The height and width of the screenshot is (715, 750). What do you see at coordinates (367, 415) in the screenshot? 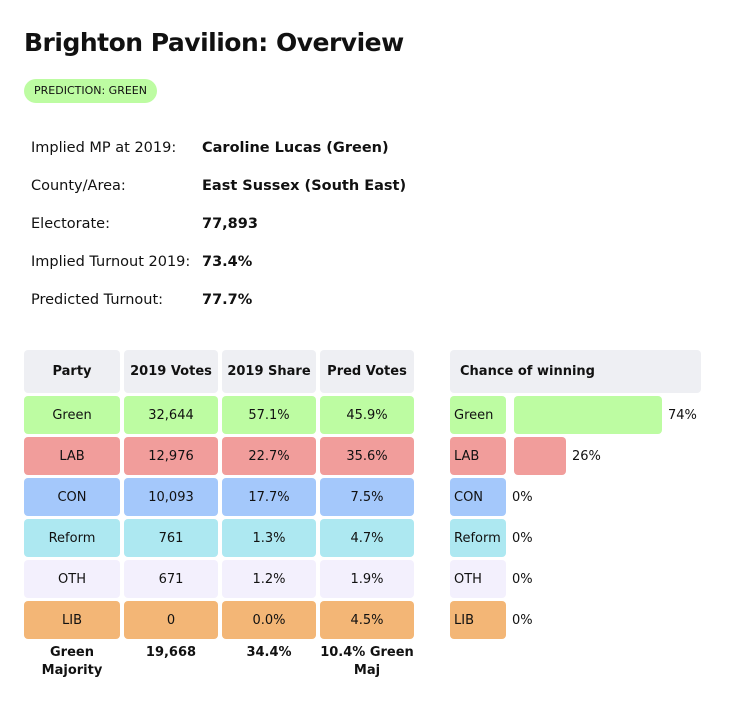
I see `cell-pred: 45.9%` at bounding box center [367, 415].